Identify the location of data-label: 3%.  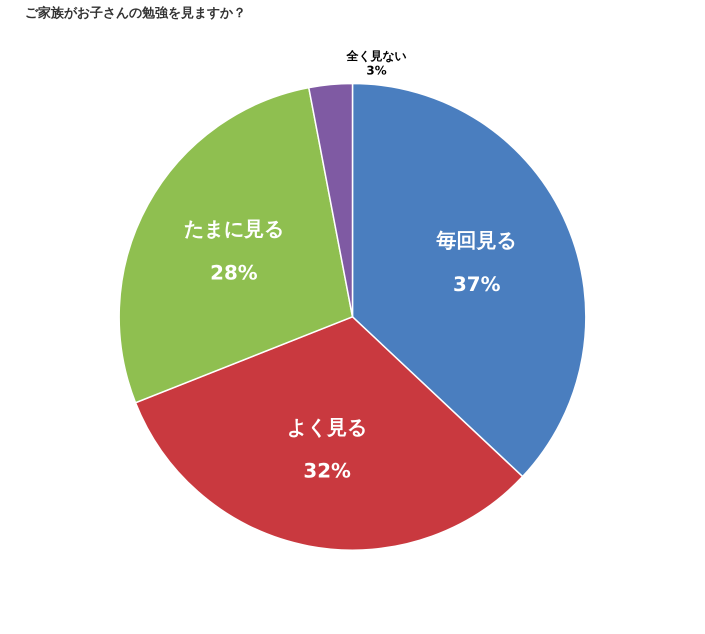
(376, 71).